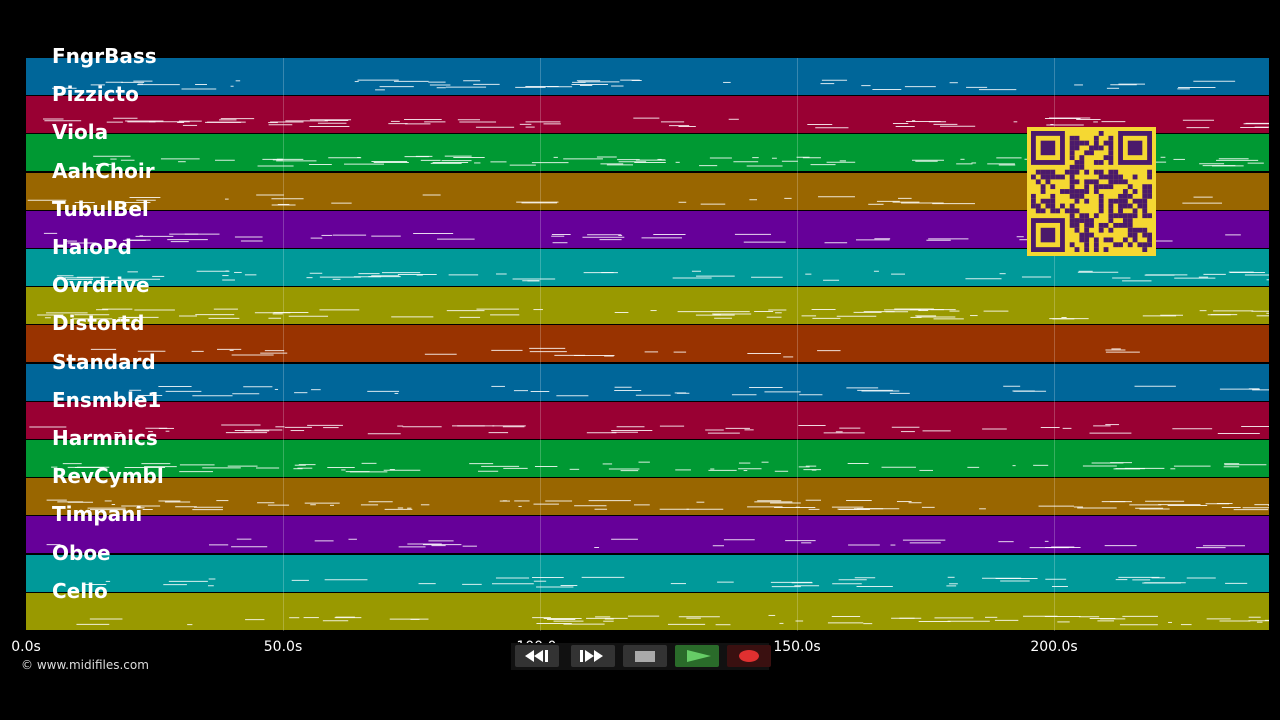 The image size is (1280, 720). Describe the element at coordinates (797, 647) in the screenshot. I see `tick-label: 150.0s` at that location.